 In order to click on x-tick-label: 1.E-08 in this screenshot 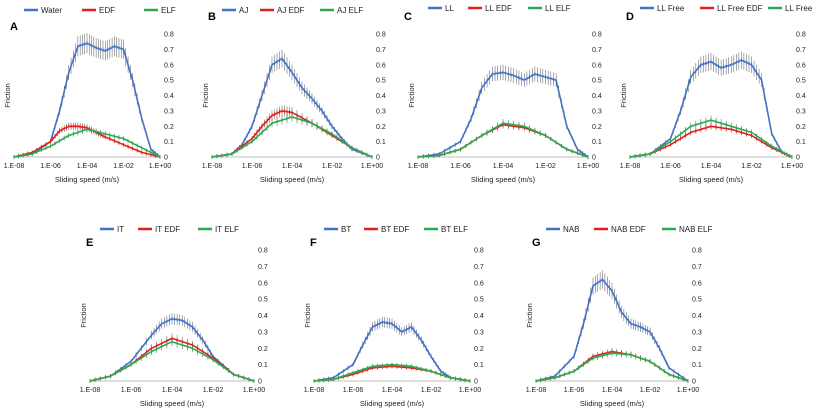, I will do `click(314, 390)`.